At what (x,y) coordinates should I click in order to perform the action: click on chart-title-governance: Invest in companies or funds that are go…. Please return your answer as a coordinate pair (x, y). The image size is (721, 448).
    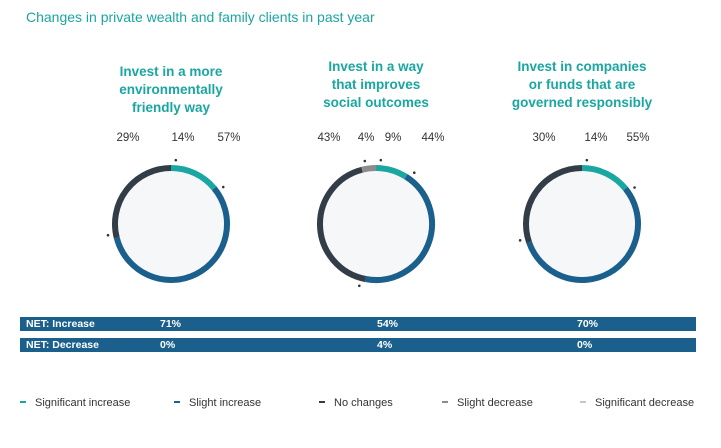
    Looking at the image, I should click on (582, 85).